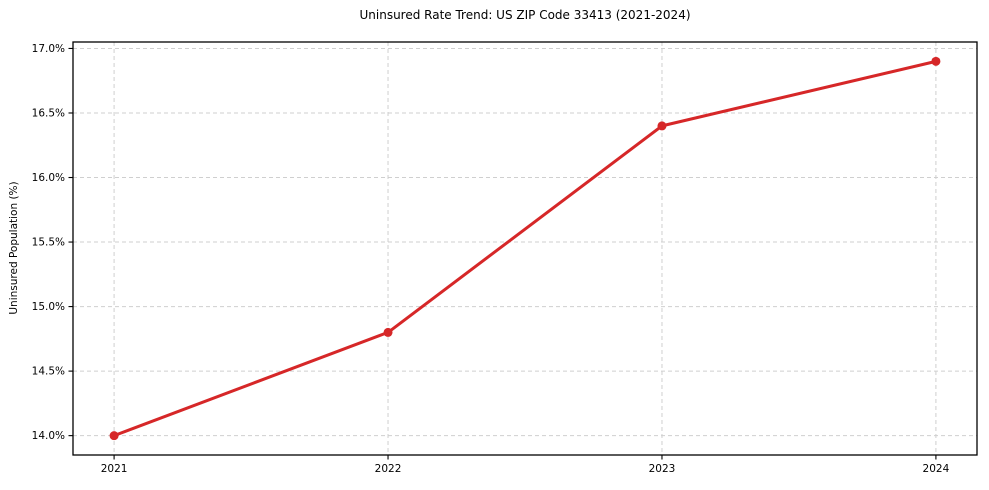  I want to click on y-tick-label: 15.5%, so click(48, 243).